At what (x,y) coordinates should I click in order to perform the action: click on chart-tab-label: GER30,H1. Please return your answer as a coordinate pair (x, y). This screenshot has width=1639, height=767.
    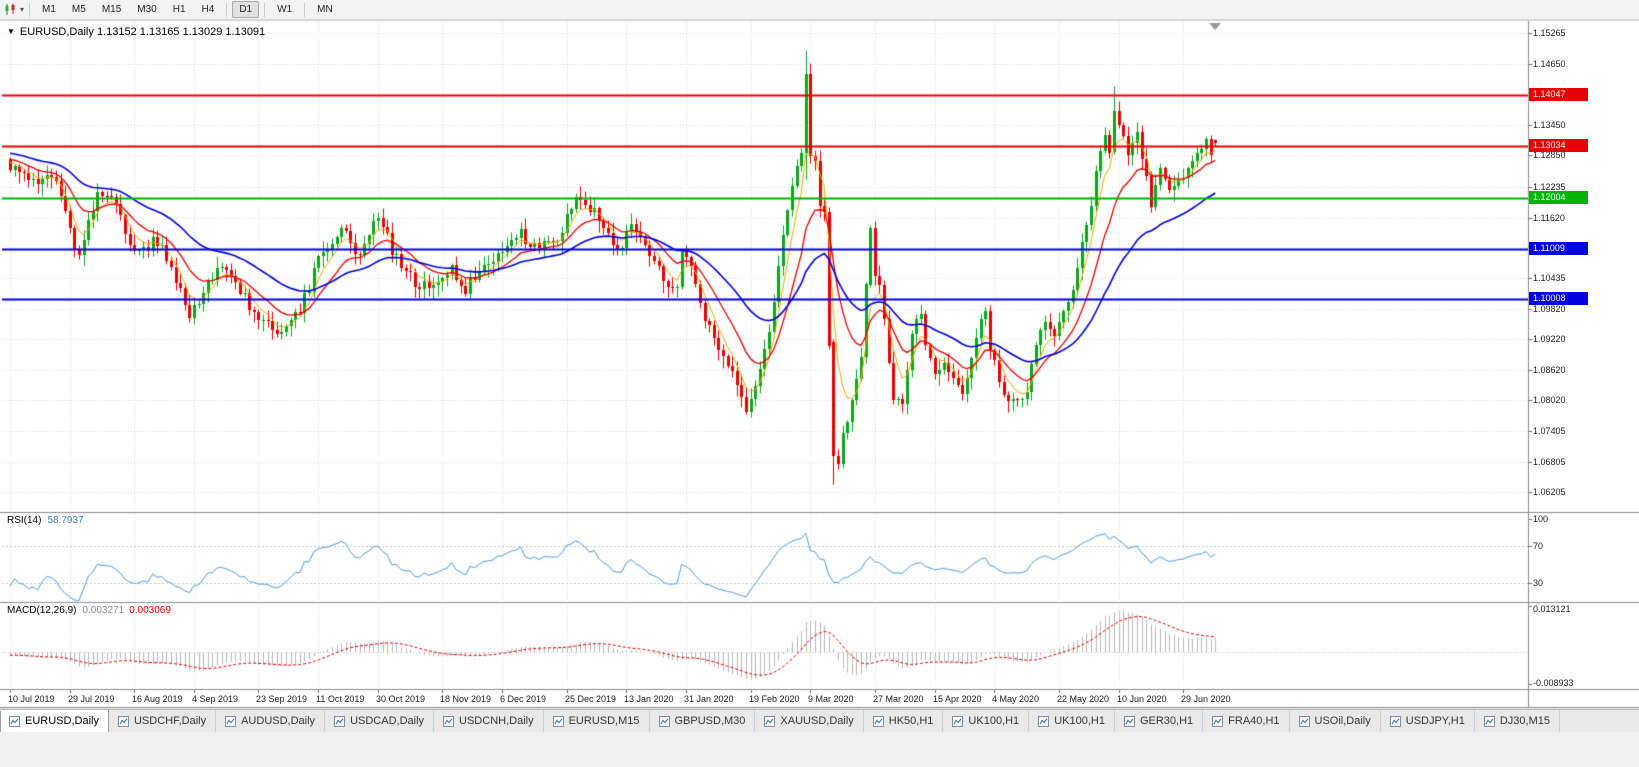
    Looking at the image, I should click on (1166, 721).